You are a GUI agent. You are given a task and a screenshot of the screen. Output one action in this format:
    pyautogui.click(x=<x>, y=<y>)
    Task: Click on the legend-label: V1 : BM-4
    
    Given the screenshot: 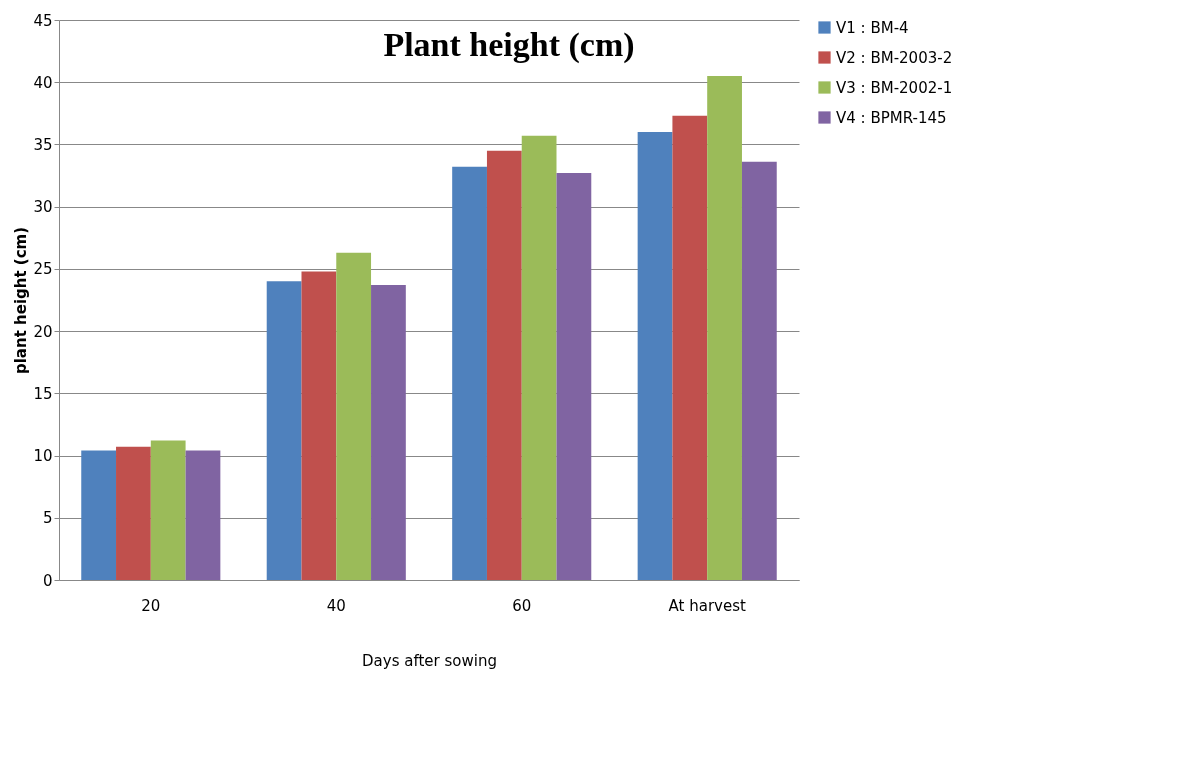 What is the action you would take?
    pyautogui.click(x=872, y=27)
    